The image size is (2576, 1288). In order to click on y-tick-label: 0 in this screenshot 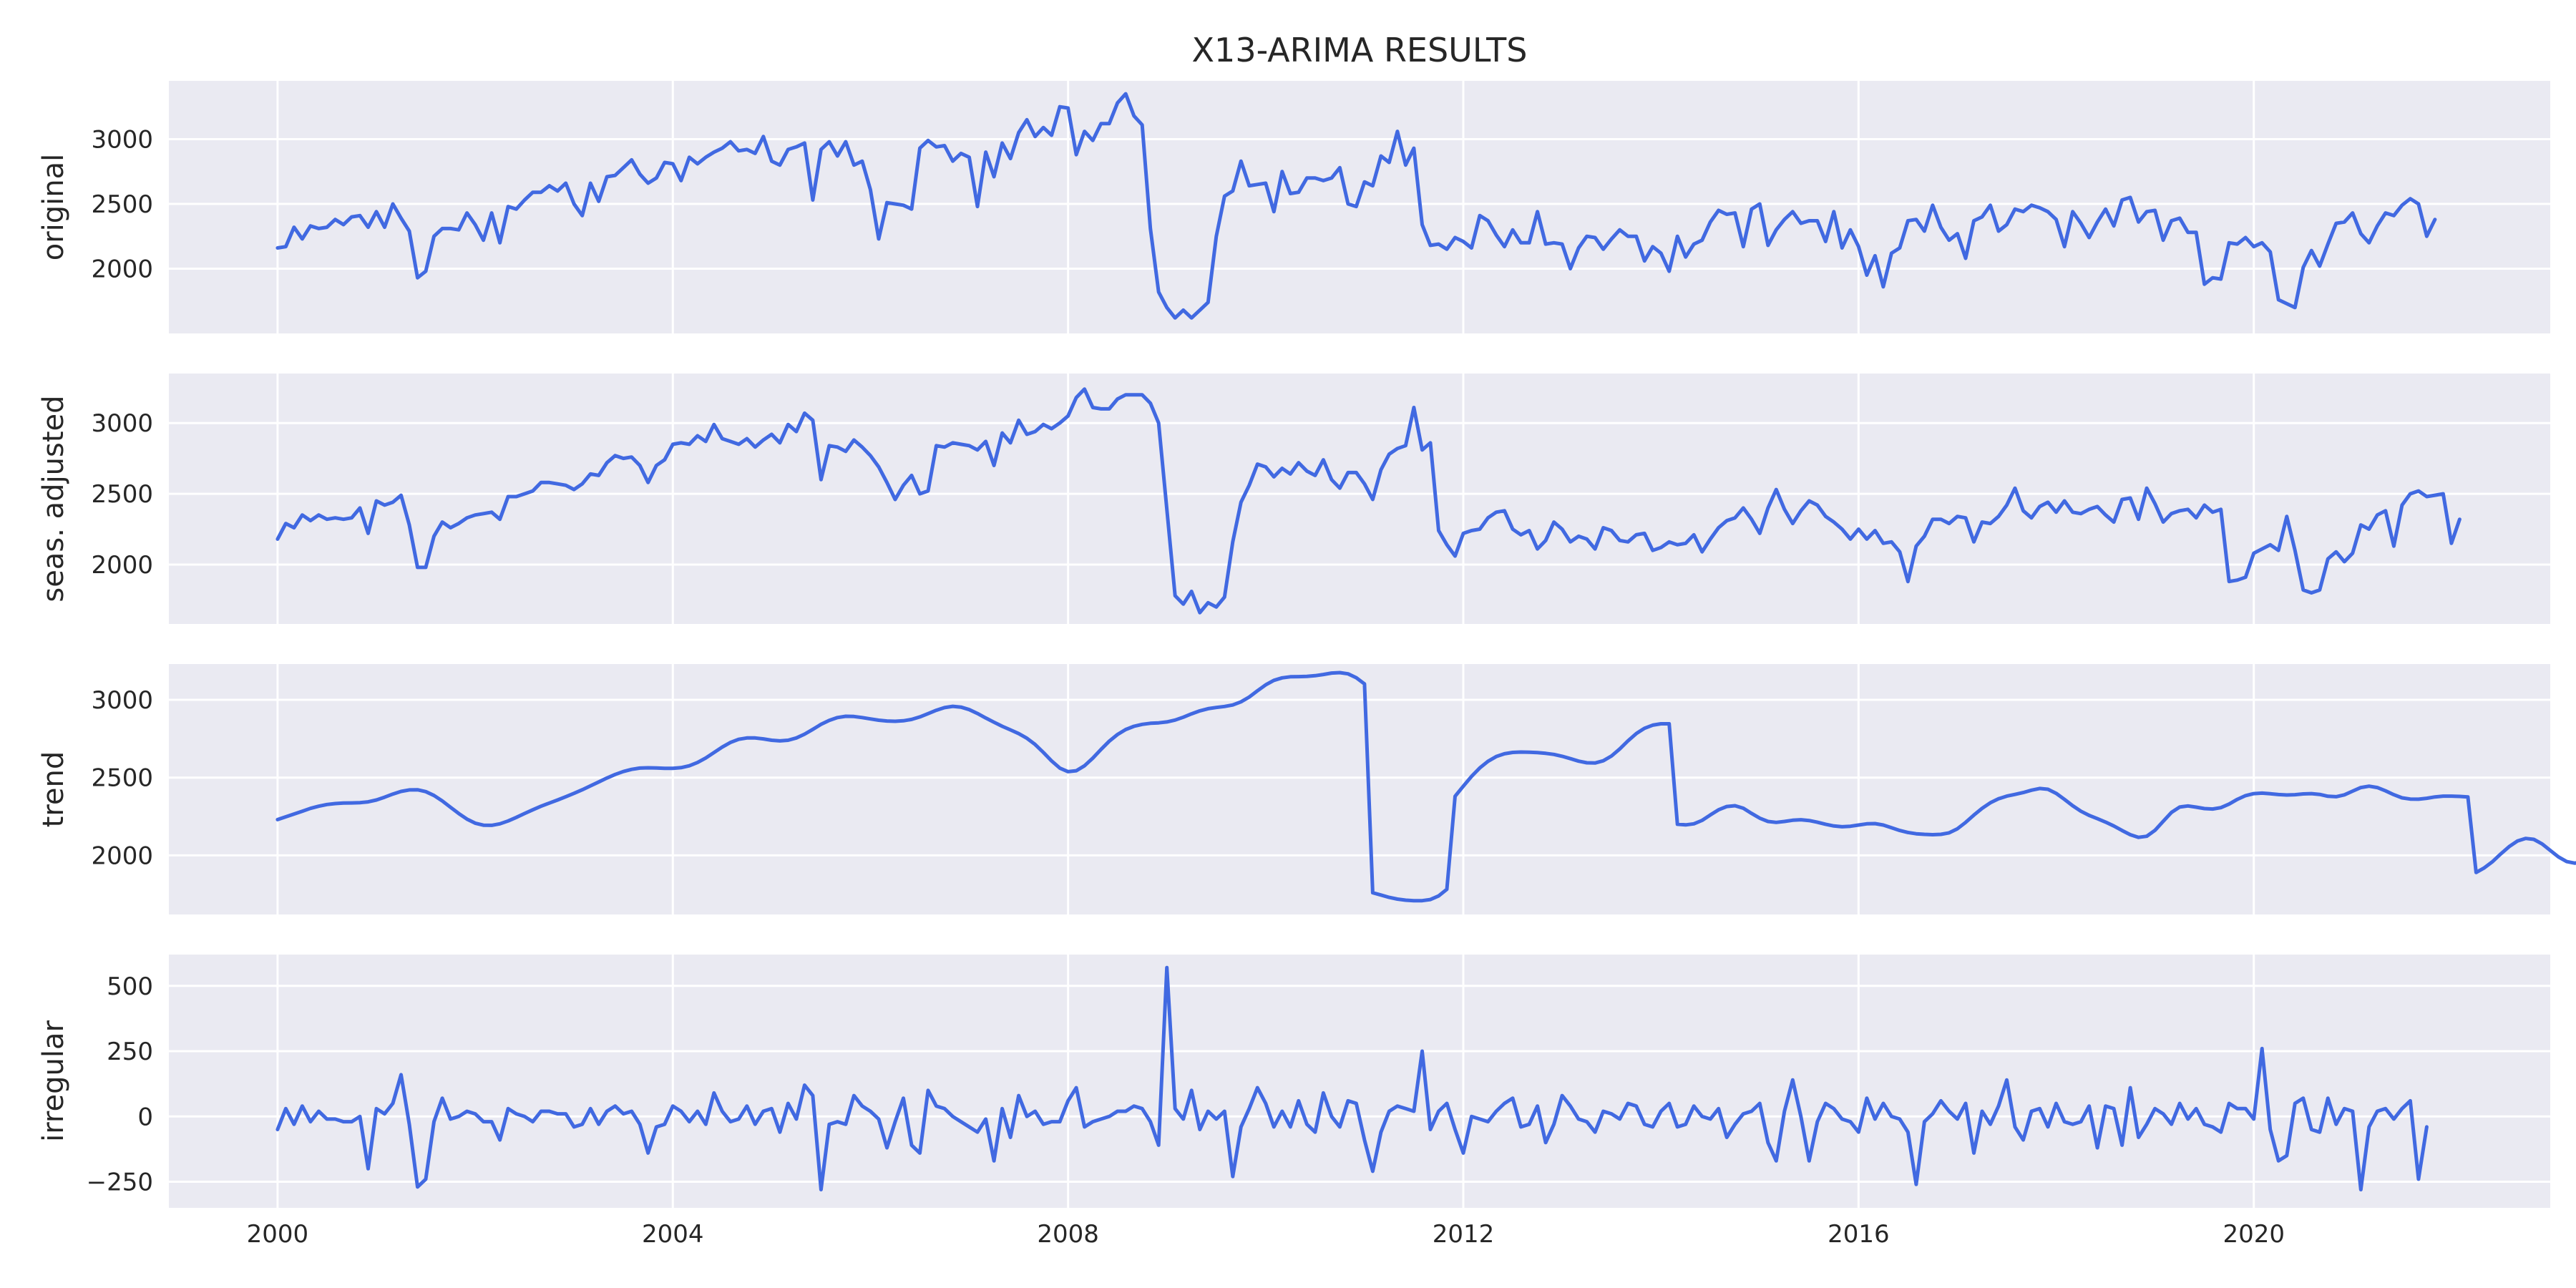, I will do `click(145, 1117)`.